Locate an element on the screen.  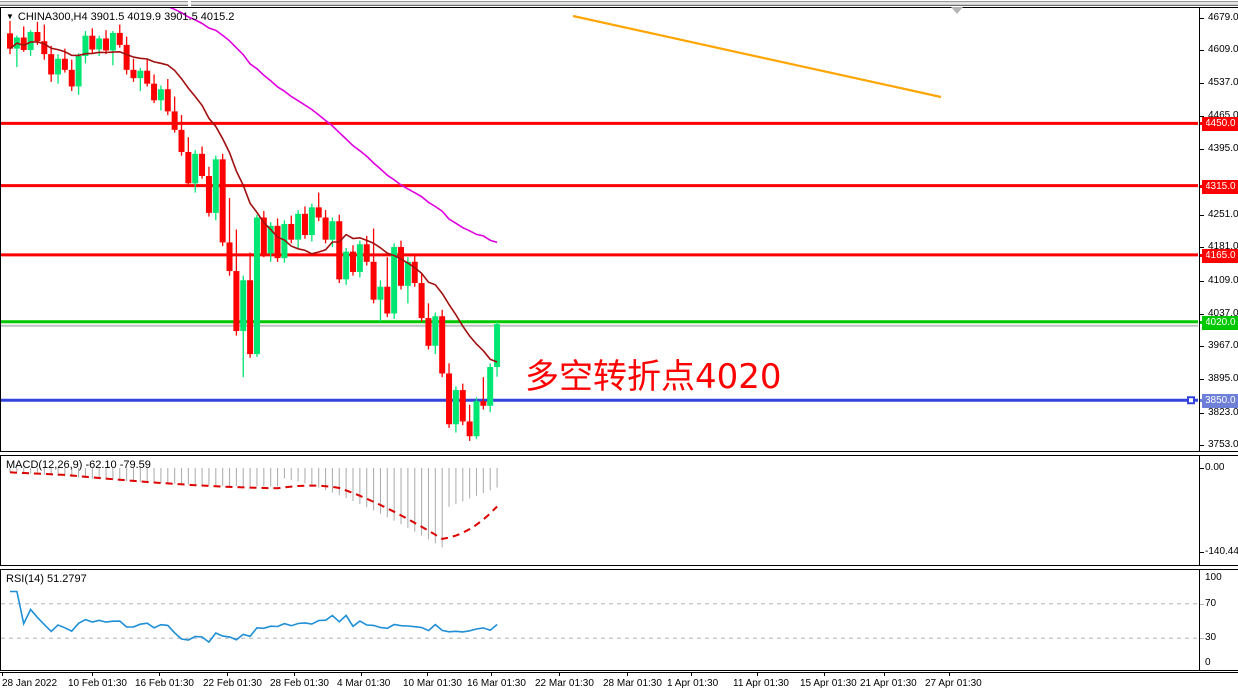
time-axis-label: 22 Mar 01:30 is located at coordinates (564, 683).